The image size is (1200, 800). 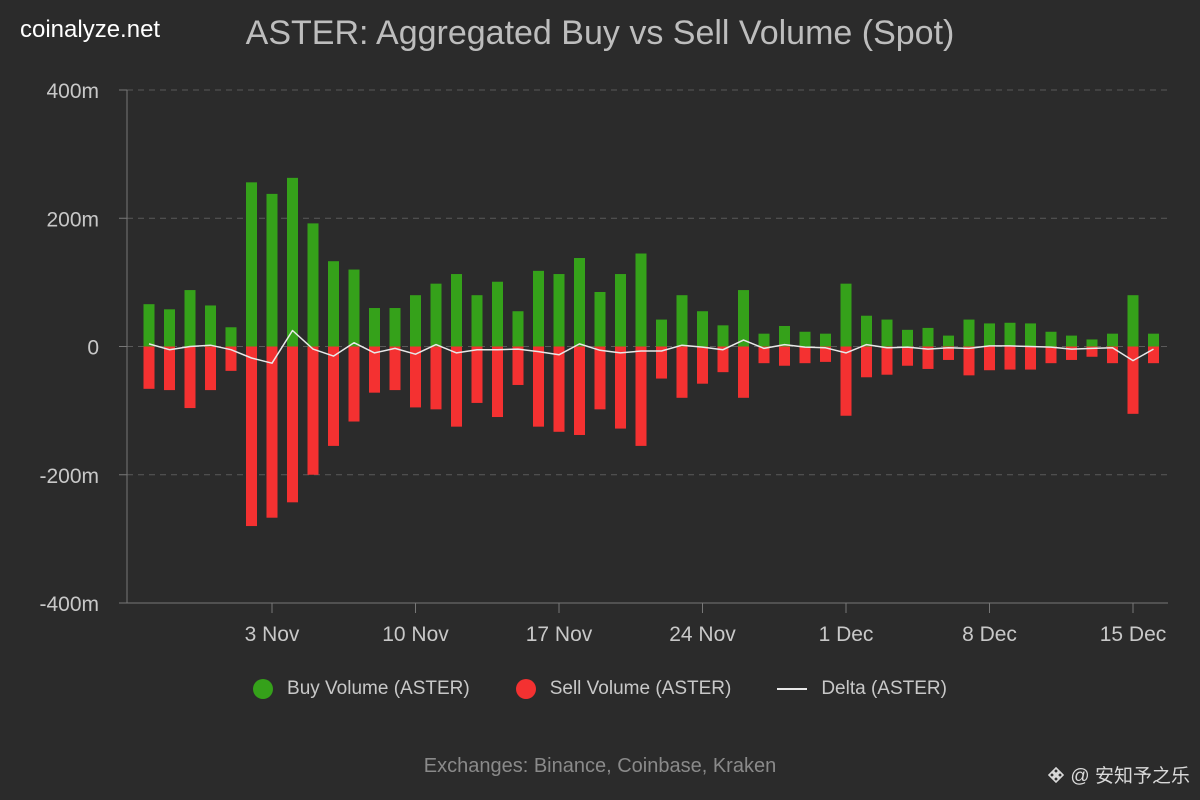 I want to click on y-axis-ticks: 400m 200m 0 -200m -400m, so click(x=69, y=348).